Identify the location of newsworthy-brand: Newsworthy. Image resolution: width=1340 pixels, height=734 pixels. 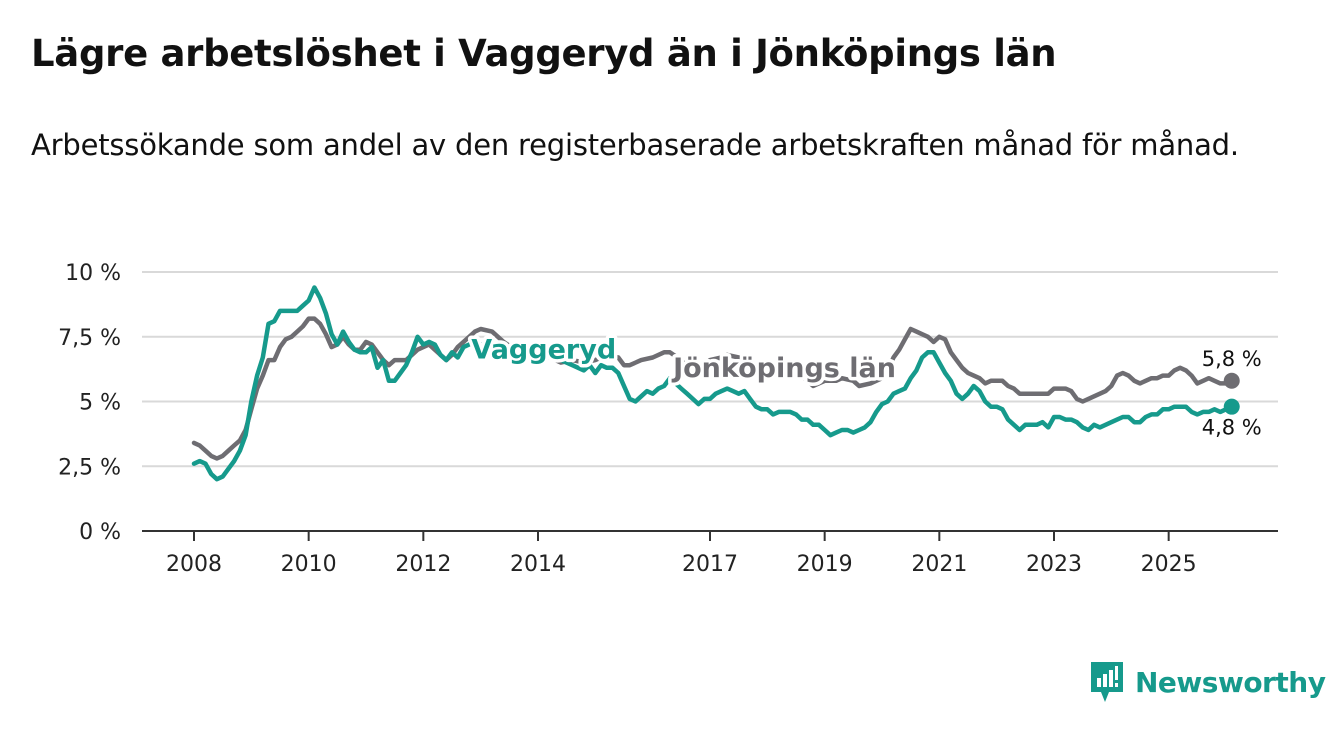
(1207, 682).